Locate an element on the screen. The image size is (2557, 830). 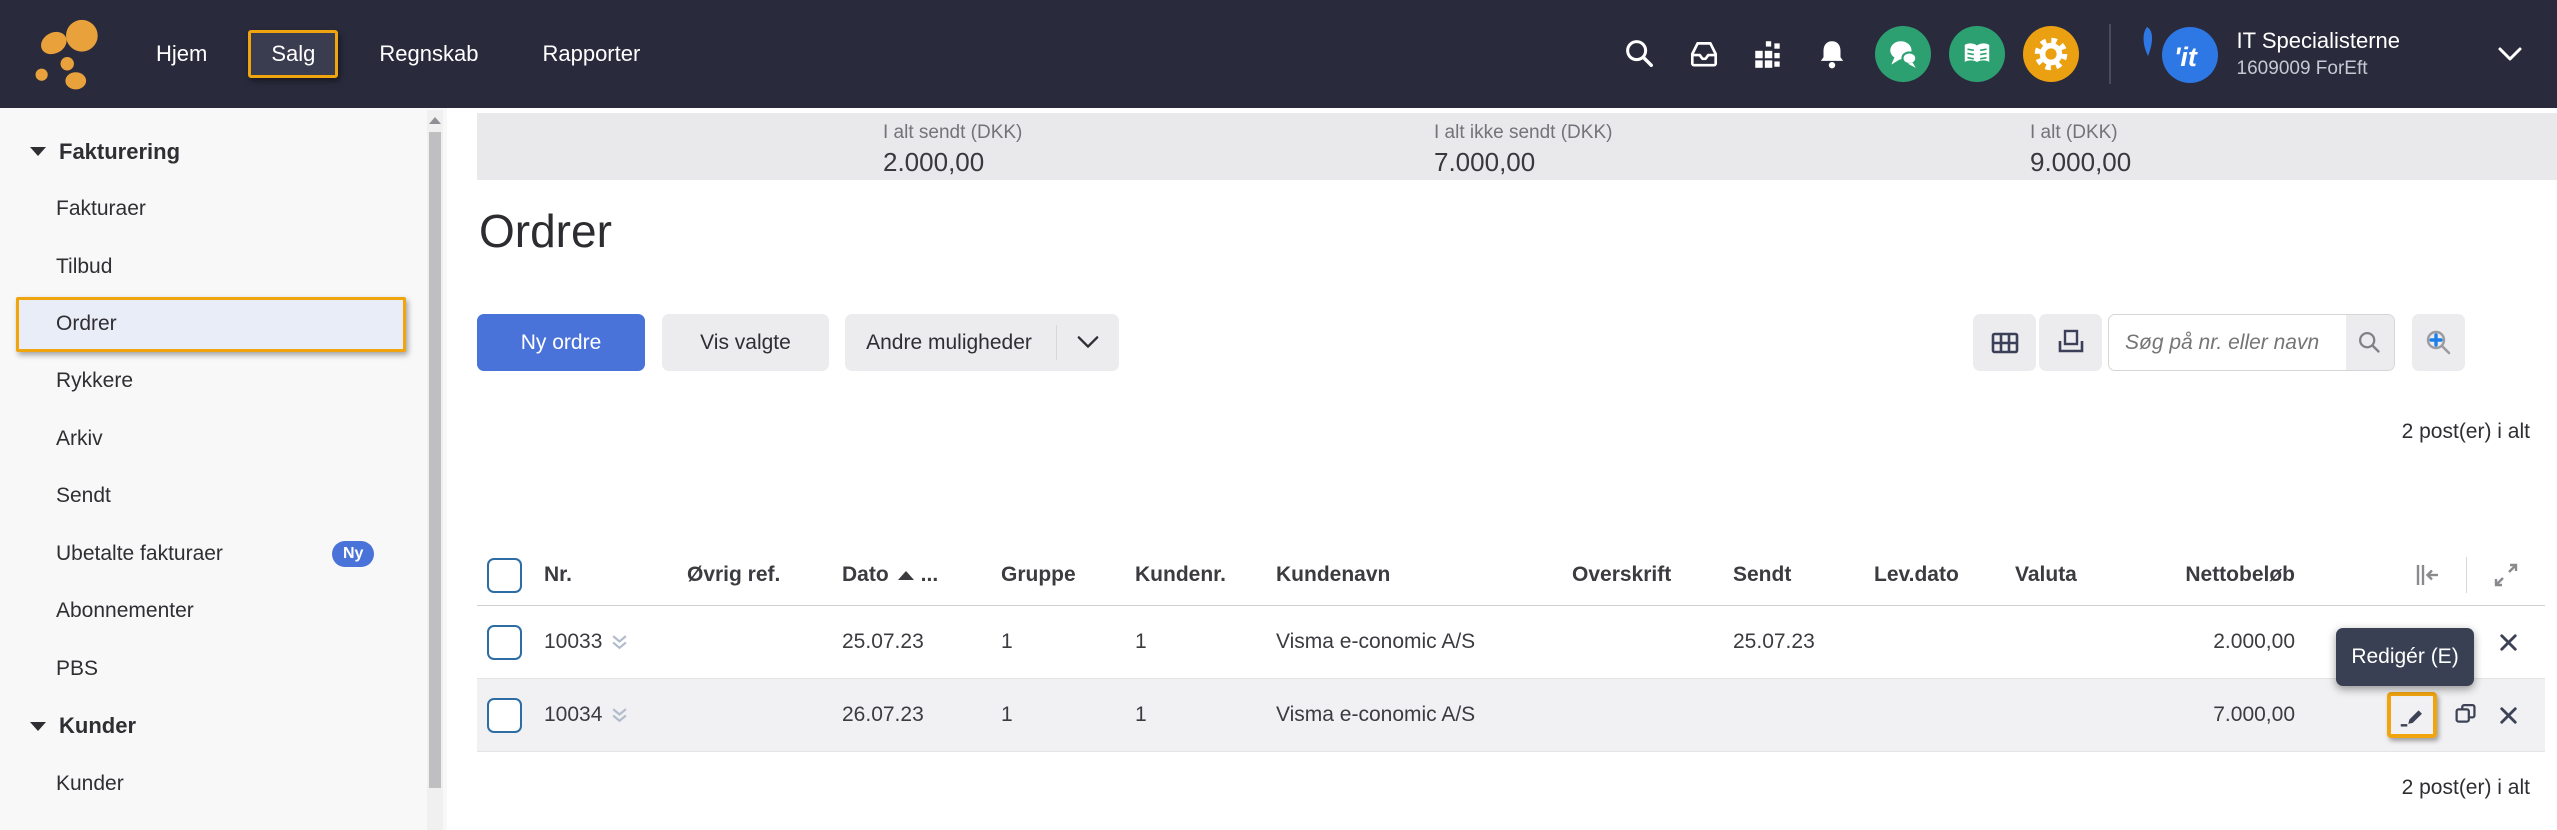
column-header-gruppe: Gruppe is located at coordinates (1068, 575).